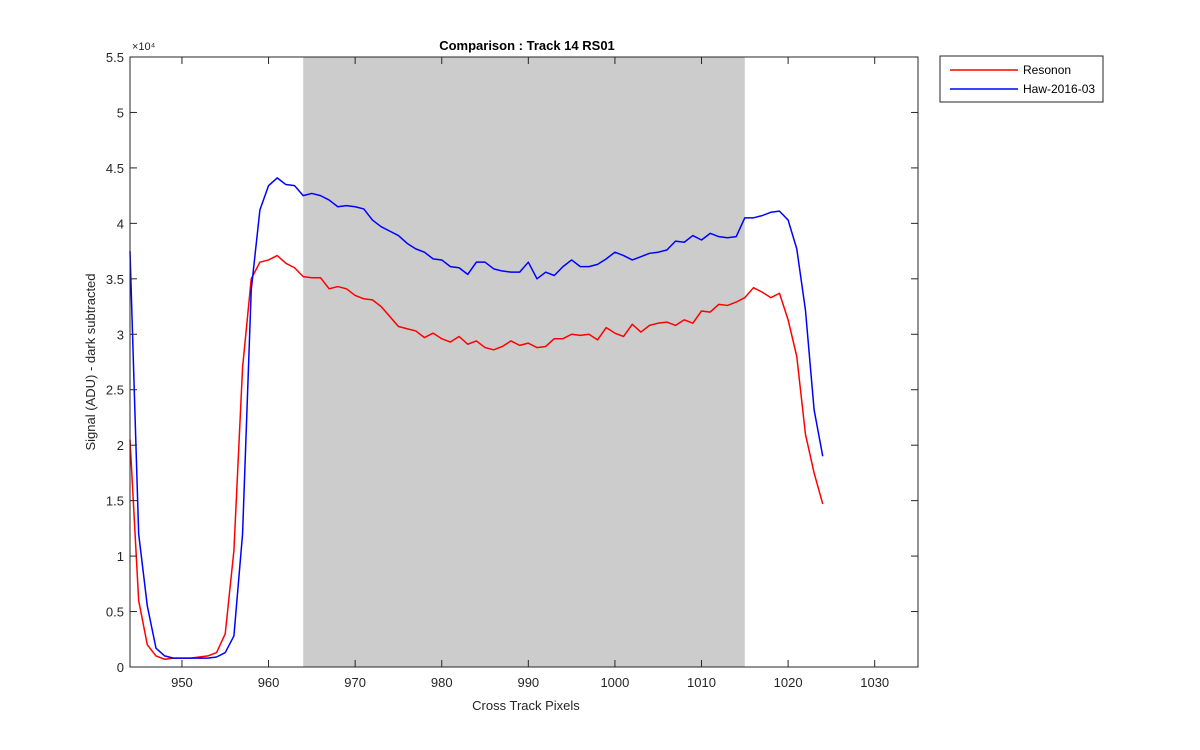  I want to click on y-tick-label: 3.5, so click(115, 279).